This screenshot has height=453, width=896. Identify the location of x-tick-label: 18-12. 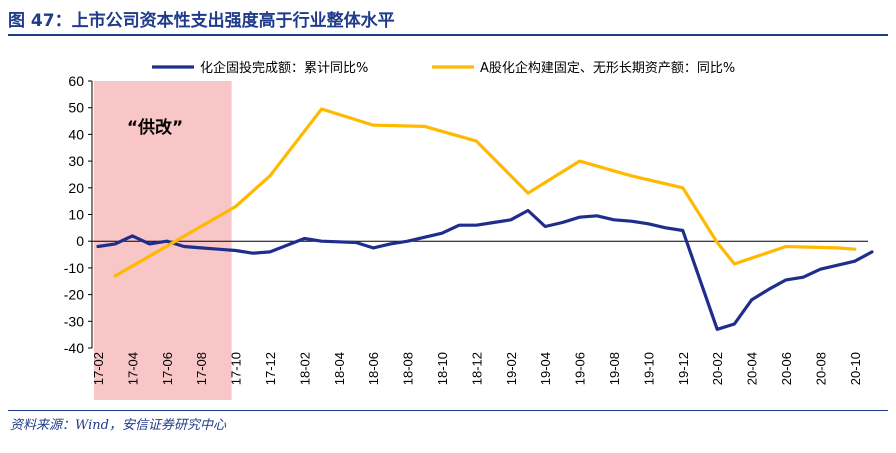
(476, 368).